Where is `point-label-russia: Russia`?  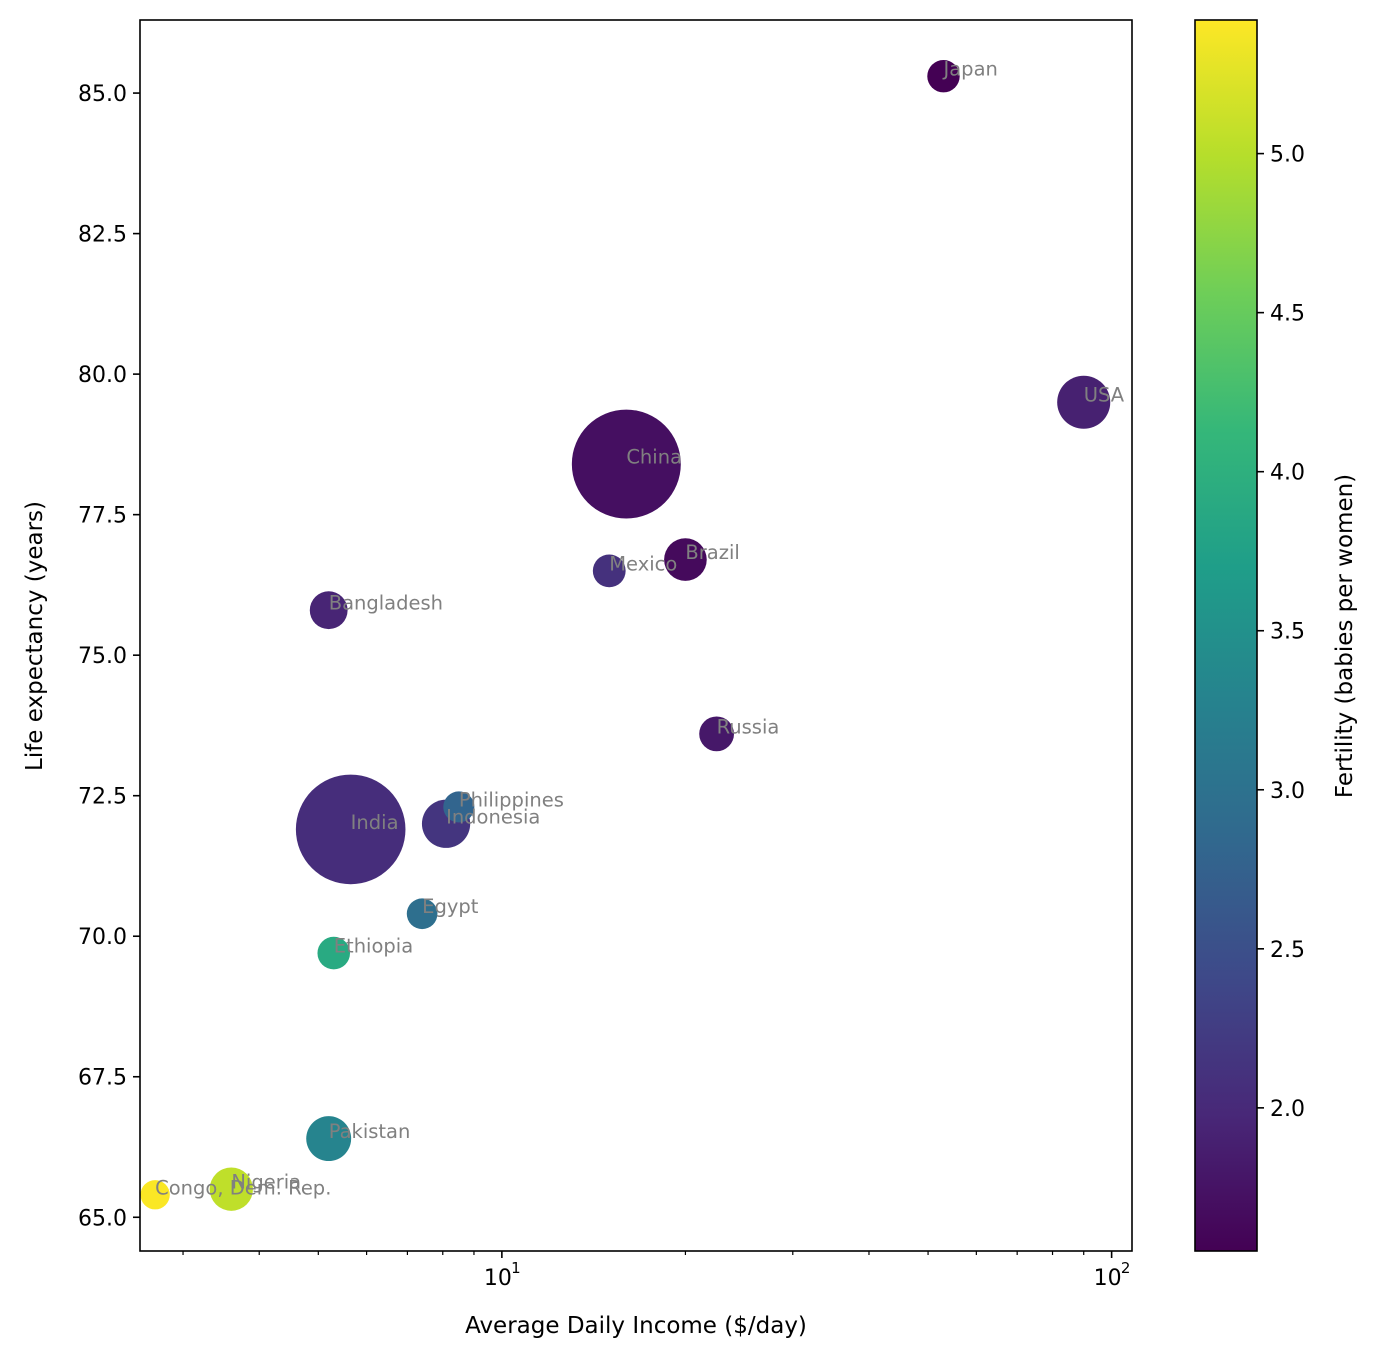 point-label-russia: Russia is located at coordinates (748, 726).